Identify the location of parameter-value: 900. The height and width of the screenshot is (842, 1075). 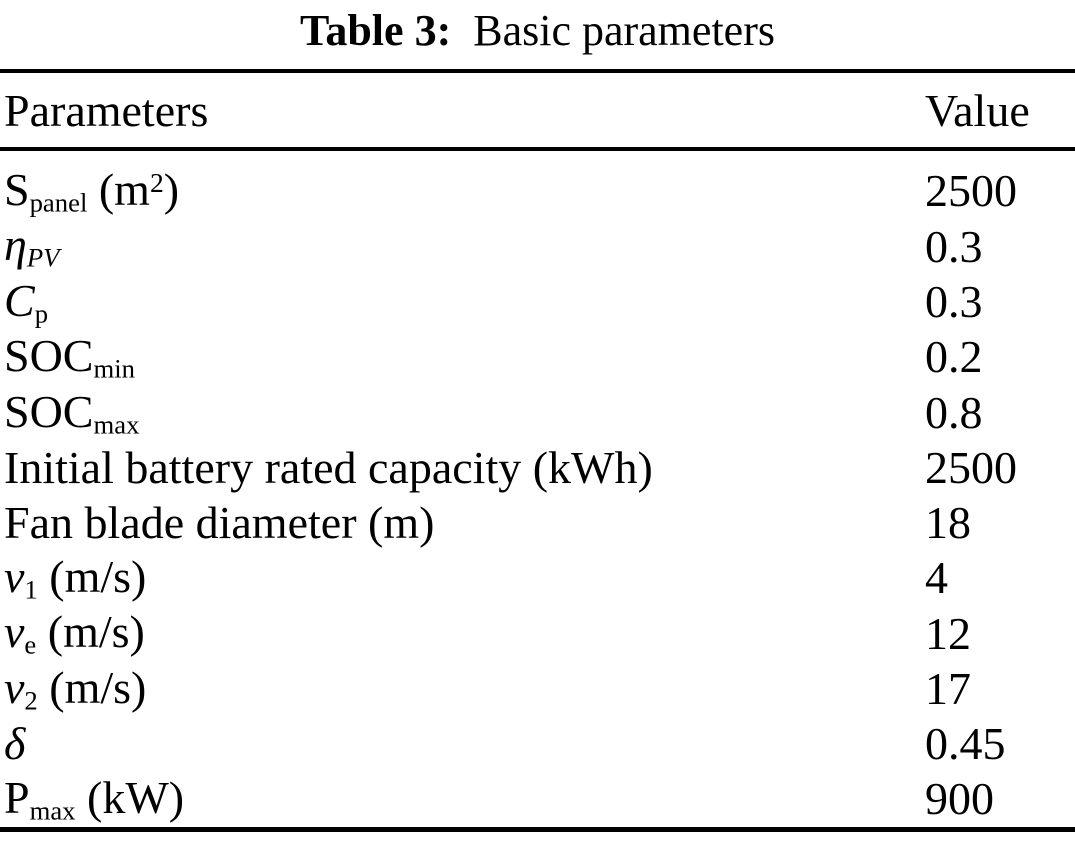
(959, 799).